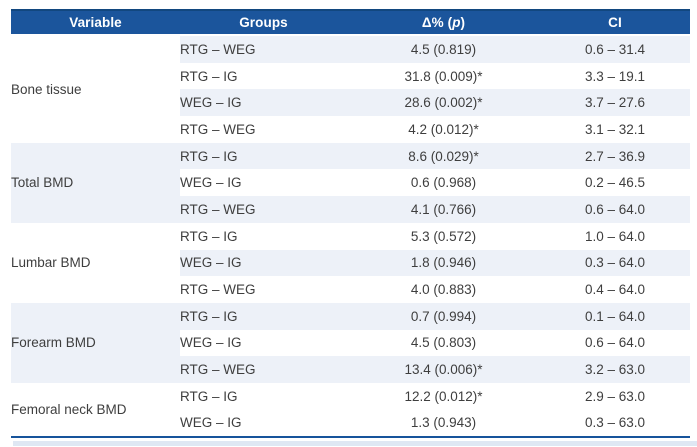 The image size is (697, 447). Describe the element at coordinates (95, 342) in the screenshot. I see `variable-cell: Forearm BMD` at that location.